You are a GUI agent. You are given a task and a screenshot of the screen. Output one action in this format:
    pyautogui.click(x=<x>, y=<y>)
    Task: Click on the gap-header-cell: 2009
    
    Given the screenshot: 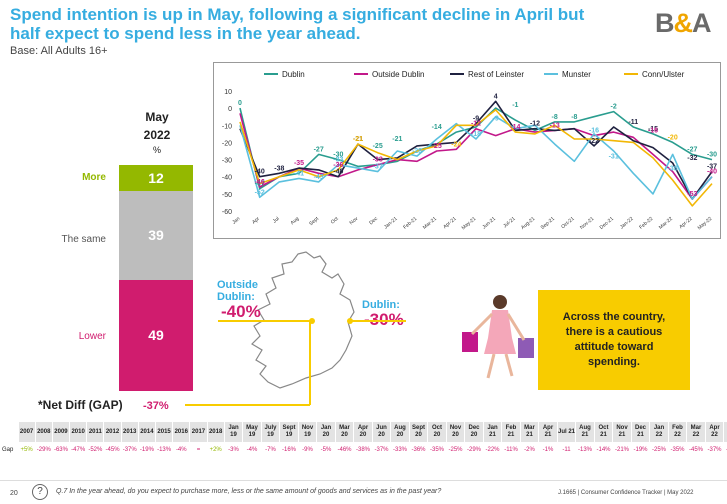 What is the action you would take?
    pyautogui.click(x=61, y=432)
    